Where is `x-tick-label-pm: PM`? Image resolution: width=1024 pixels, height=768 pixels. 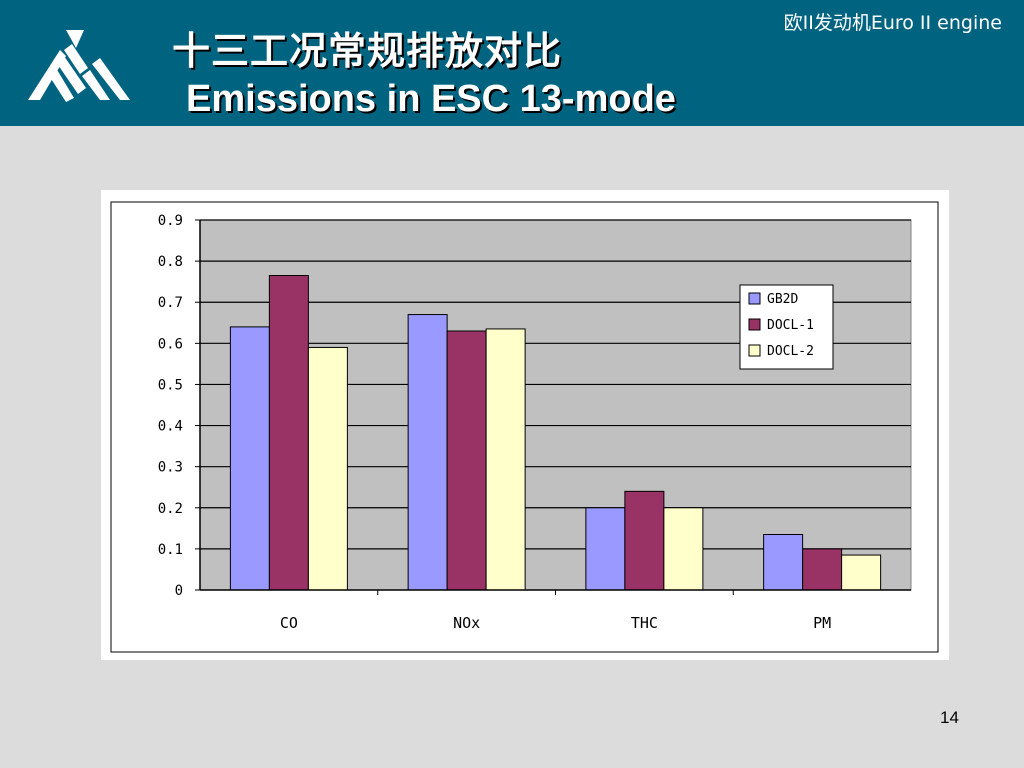
x-tick-label-pm: PM is located at coordinates (822, 623).